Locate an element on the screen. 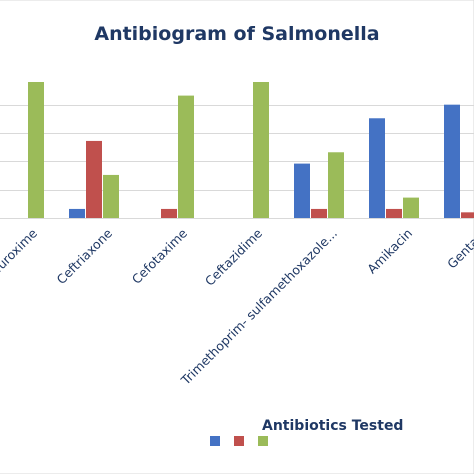 The height and width of the screenshot is (474, 474). legend is located at coordinates (239, 441).